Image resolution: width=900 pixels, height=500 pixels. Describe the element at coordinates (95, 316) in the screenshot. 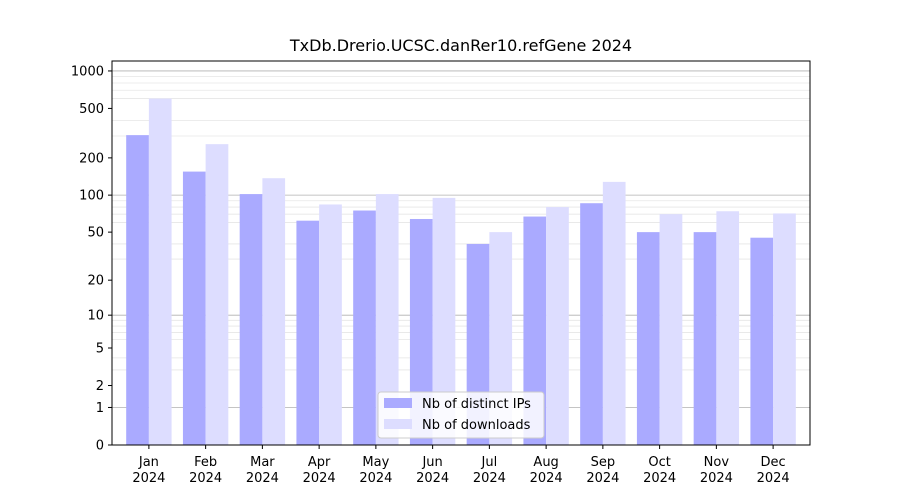

I see `y-tick-label: 10` at that location.